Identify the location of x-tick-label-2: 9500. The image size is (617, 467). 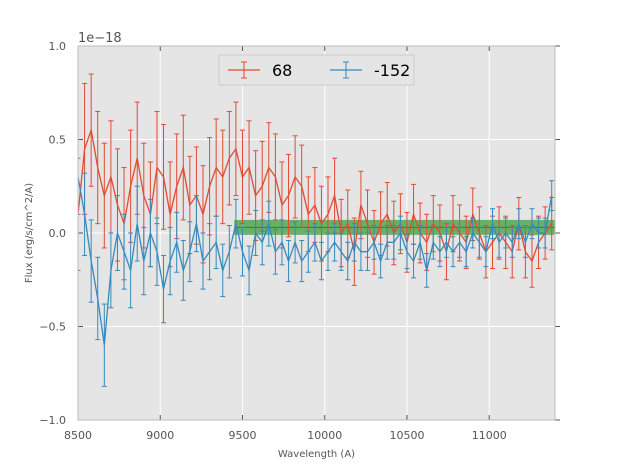
(242, 435).